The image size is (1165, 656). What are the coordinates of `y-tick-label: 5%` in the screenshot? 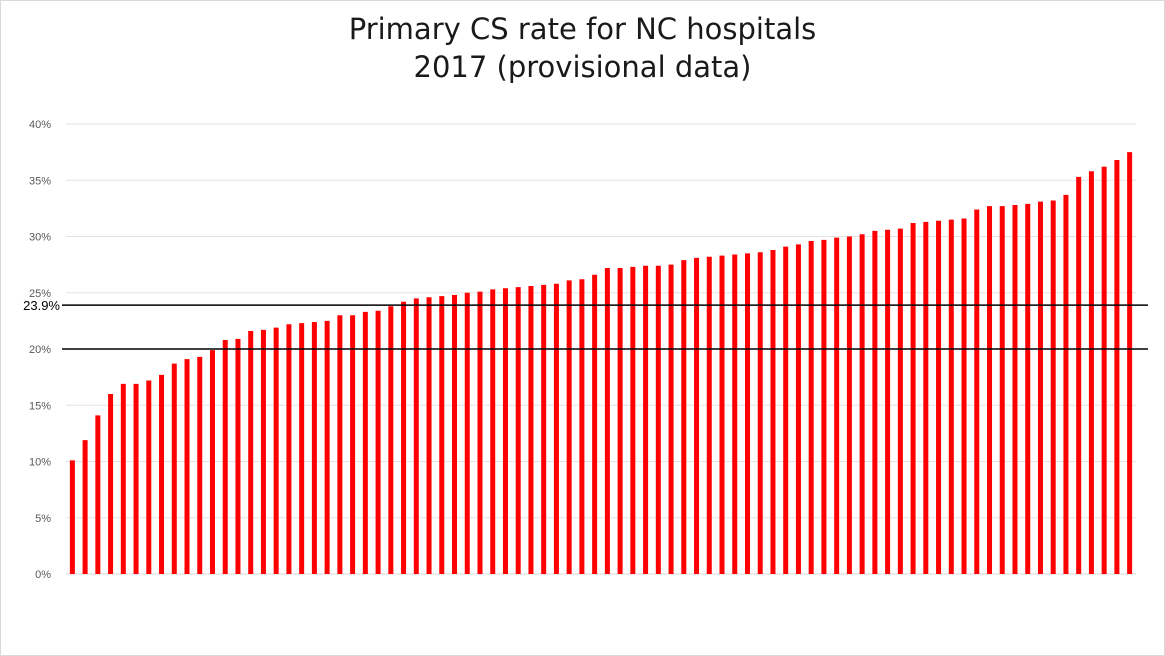 It's located at (43, 519).